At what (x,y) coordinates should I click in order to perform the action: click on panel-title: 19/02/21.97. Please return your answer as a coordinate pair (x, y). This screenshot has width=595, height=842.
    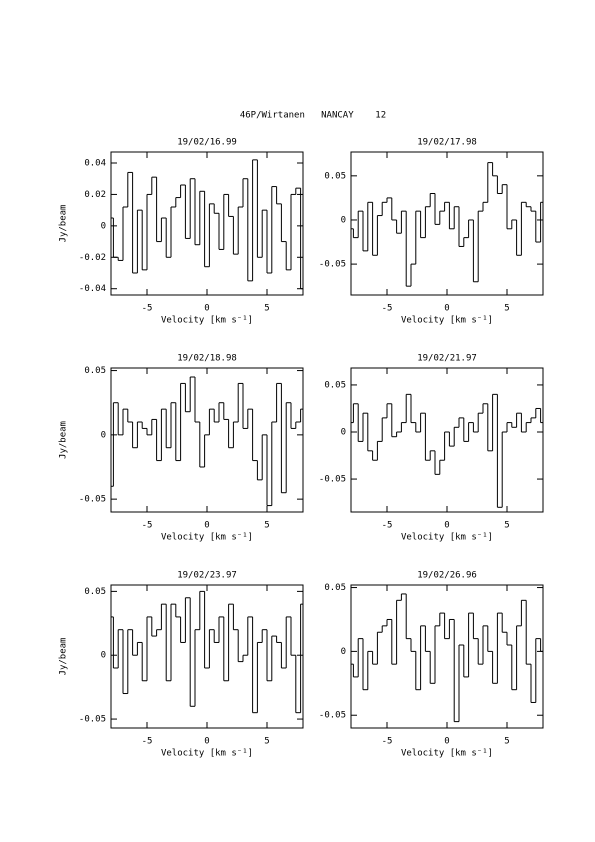
    Looking at the image, I should click on (447, 359).